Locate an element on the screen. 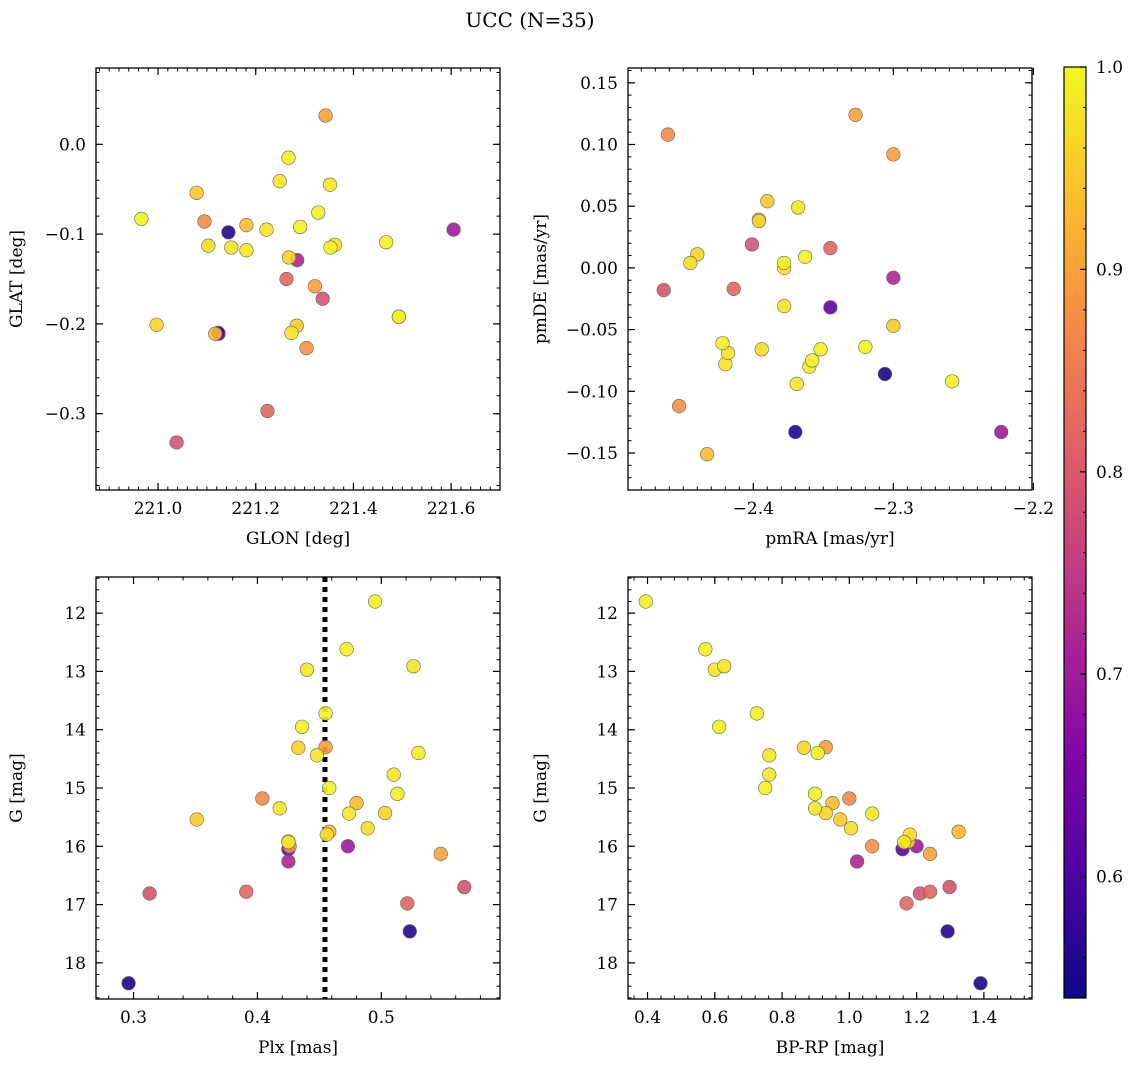 The height and width of the screenshot is (1067, 1136). y-tick-label: 0.10 is located at coordinates (599, 146).